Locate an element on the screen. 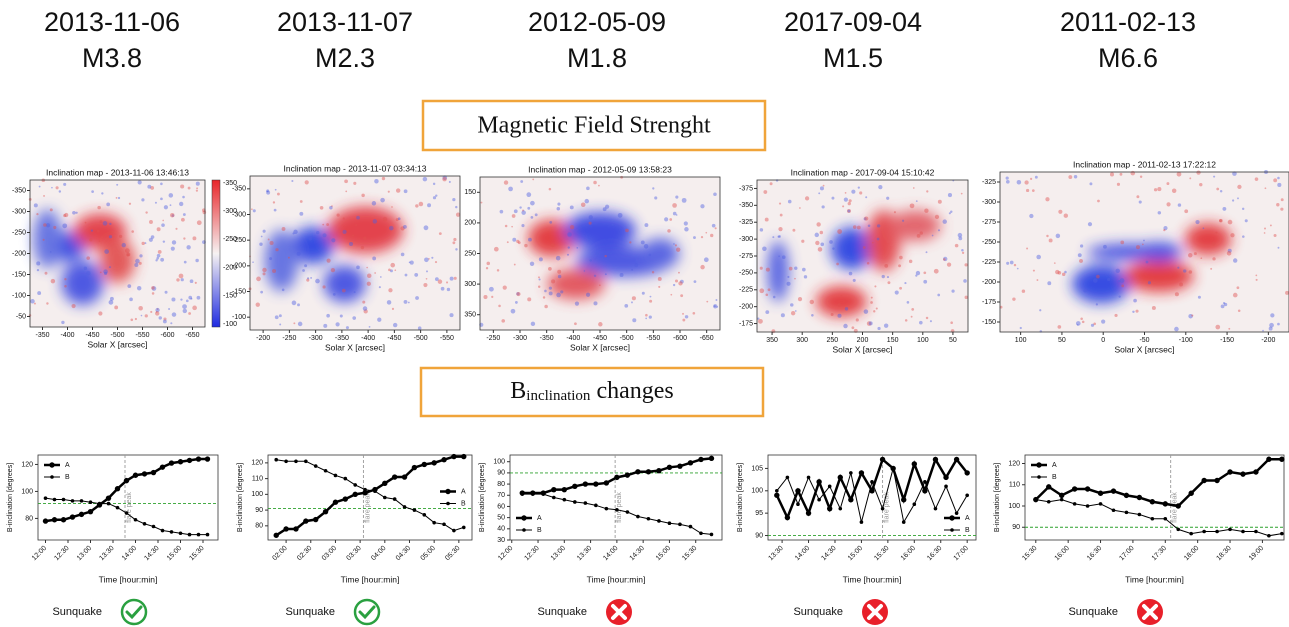  map-x-tick-label: -600 is located at coordinates (680, 338).